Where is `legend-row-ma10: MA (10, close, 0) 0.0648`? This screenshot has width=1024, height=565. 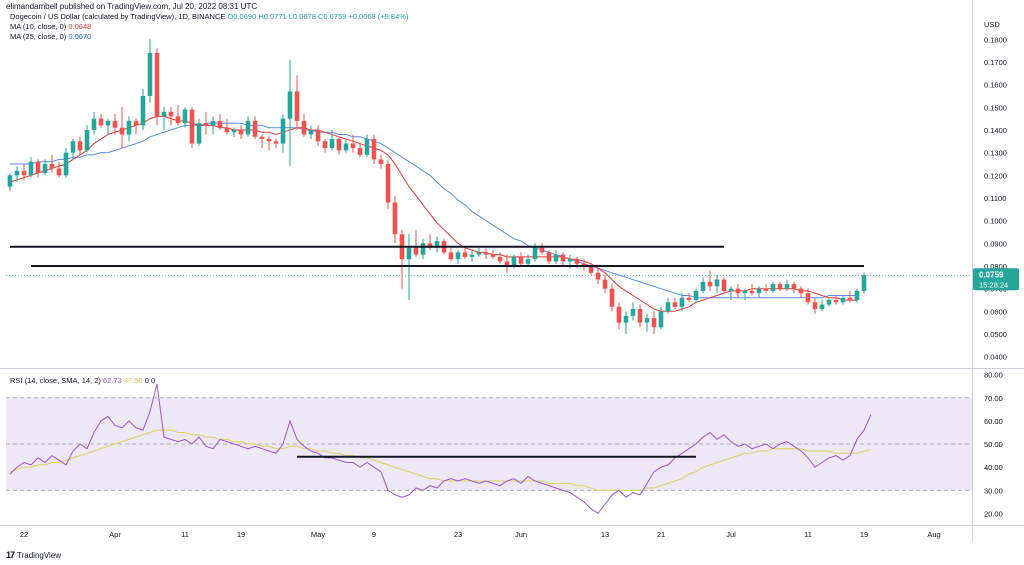
legend-row-ma10: MA (10, close, 0) 0.0648 is located at coordinates (209, 27).